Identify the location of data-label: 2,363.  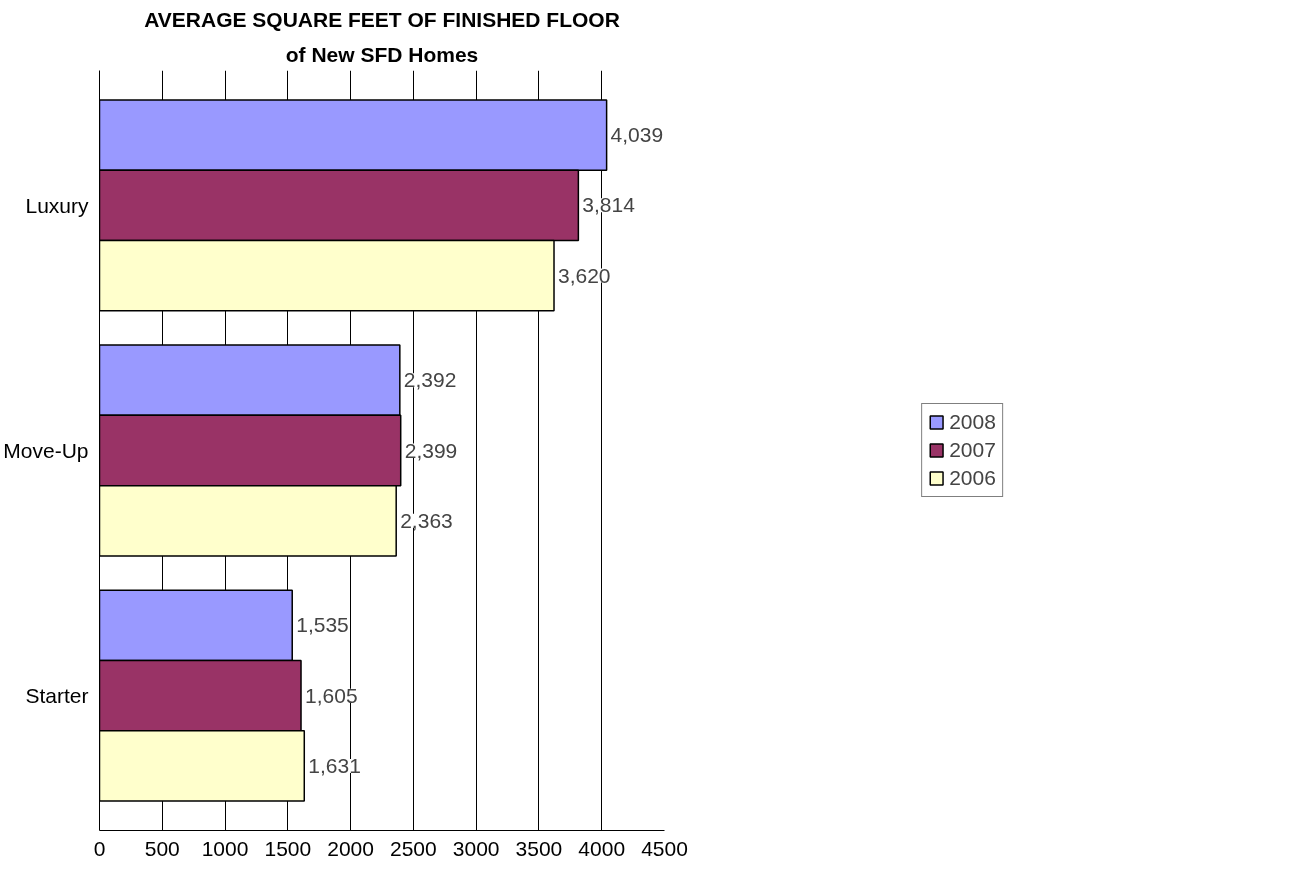
(426, 520).